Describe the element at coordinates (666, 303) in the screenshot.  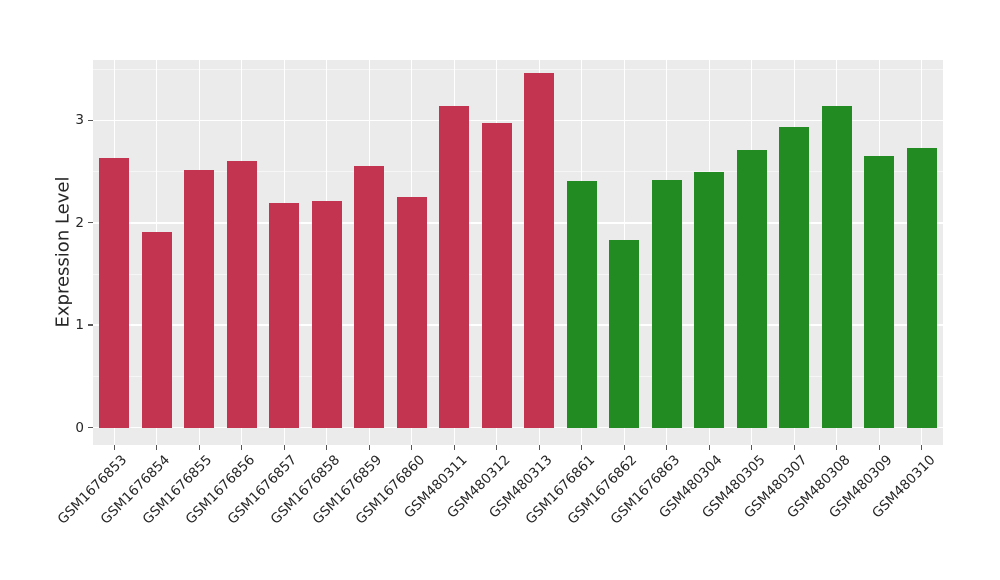
I see `bar-GSM1676863` at that location.